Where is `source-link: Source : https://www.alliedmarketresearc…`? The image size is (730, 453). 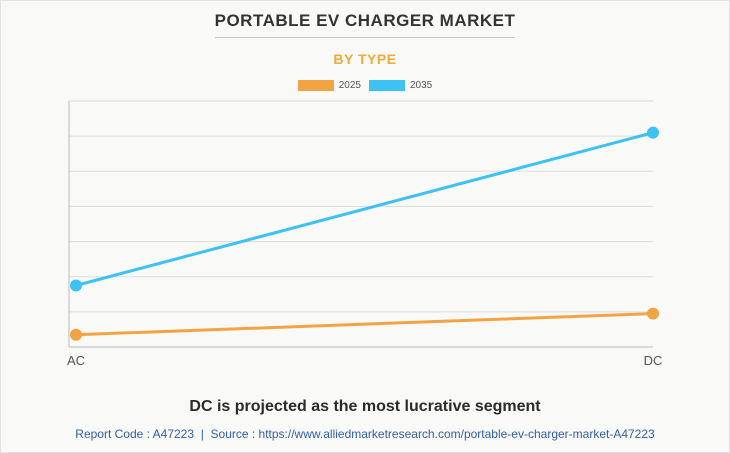 source-link: Source : https://www.alliedmarketresearc… is located at coordinates (432, 434).